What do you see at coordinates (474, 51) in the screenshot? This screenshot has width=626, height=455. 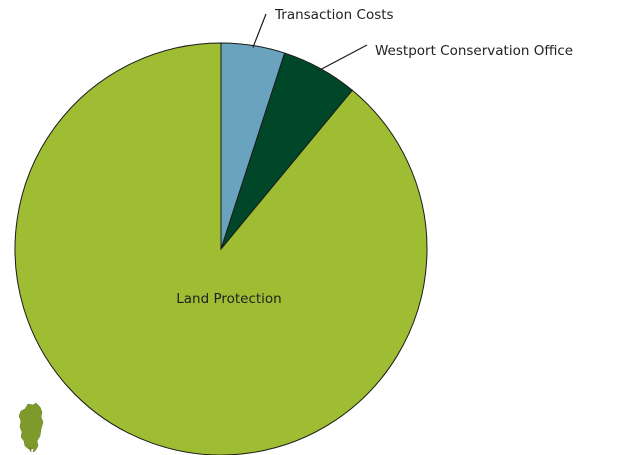 I see `slice-label-westport-conservation-office: Westport Conservation Office` at bounding box center [474, 51].